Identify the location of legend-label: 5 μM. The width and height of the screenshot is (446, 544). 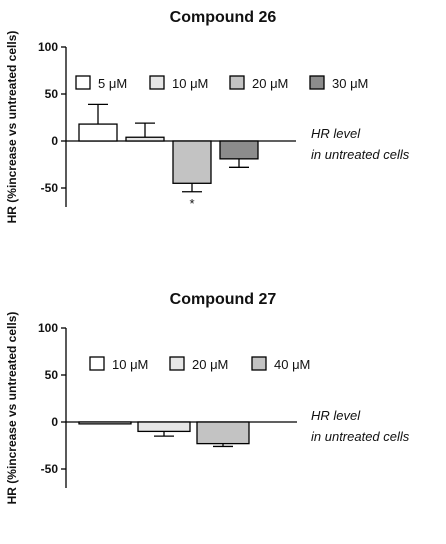
(112, 83).